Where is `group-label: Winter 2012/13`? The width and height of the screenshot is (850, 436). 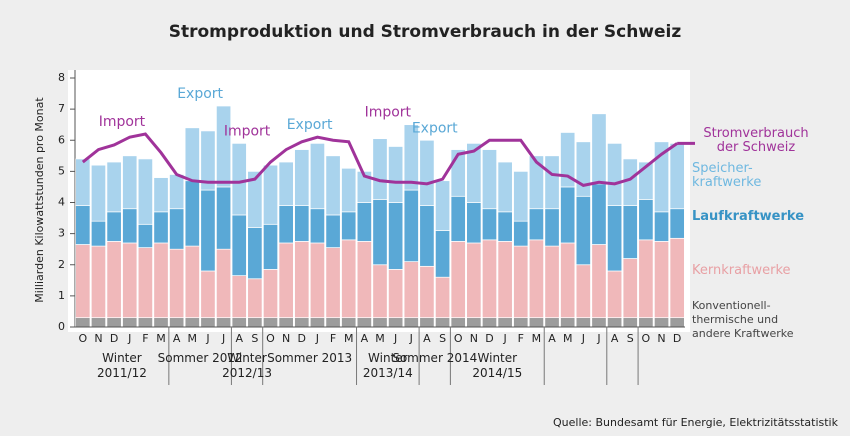
group-label: Winter 2012/13 is located at coordinates (247, 365).